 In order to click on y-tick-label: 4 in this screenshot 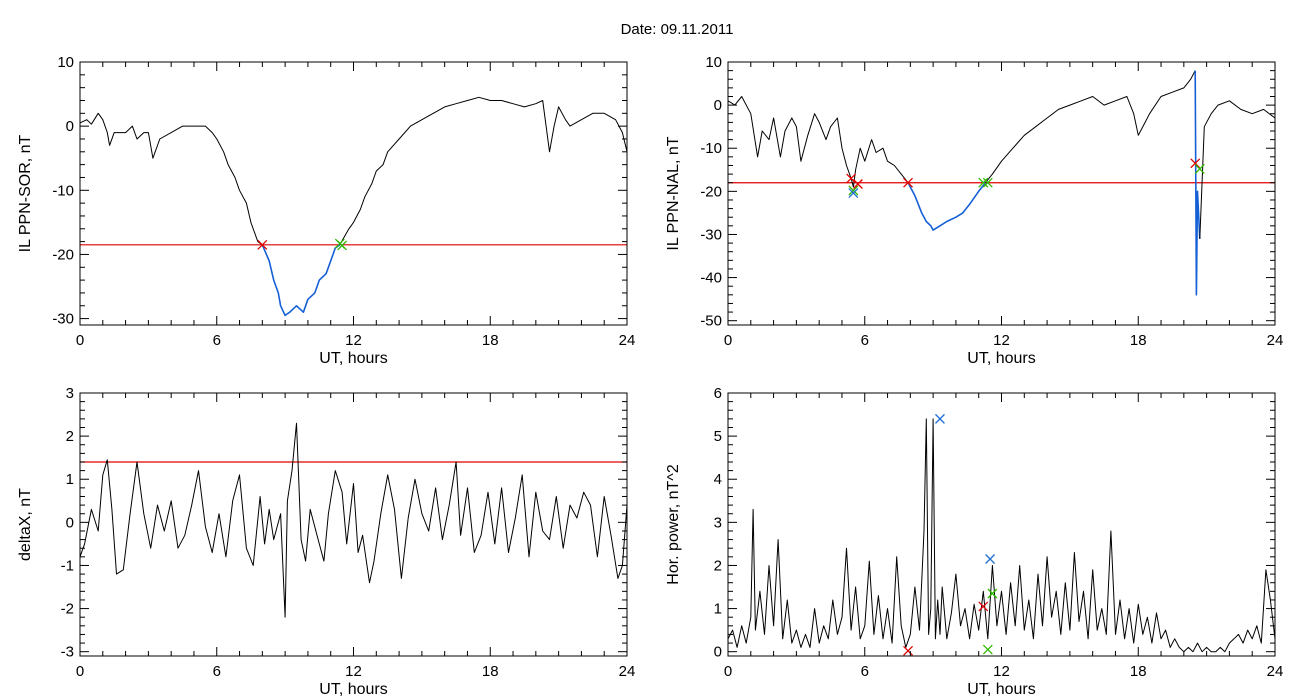, I will do `click(718, 479)`.